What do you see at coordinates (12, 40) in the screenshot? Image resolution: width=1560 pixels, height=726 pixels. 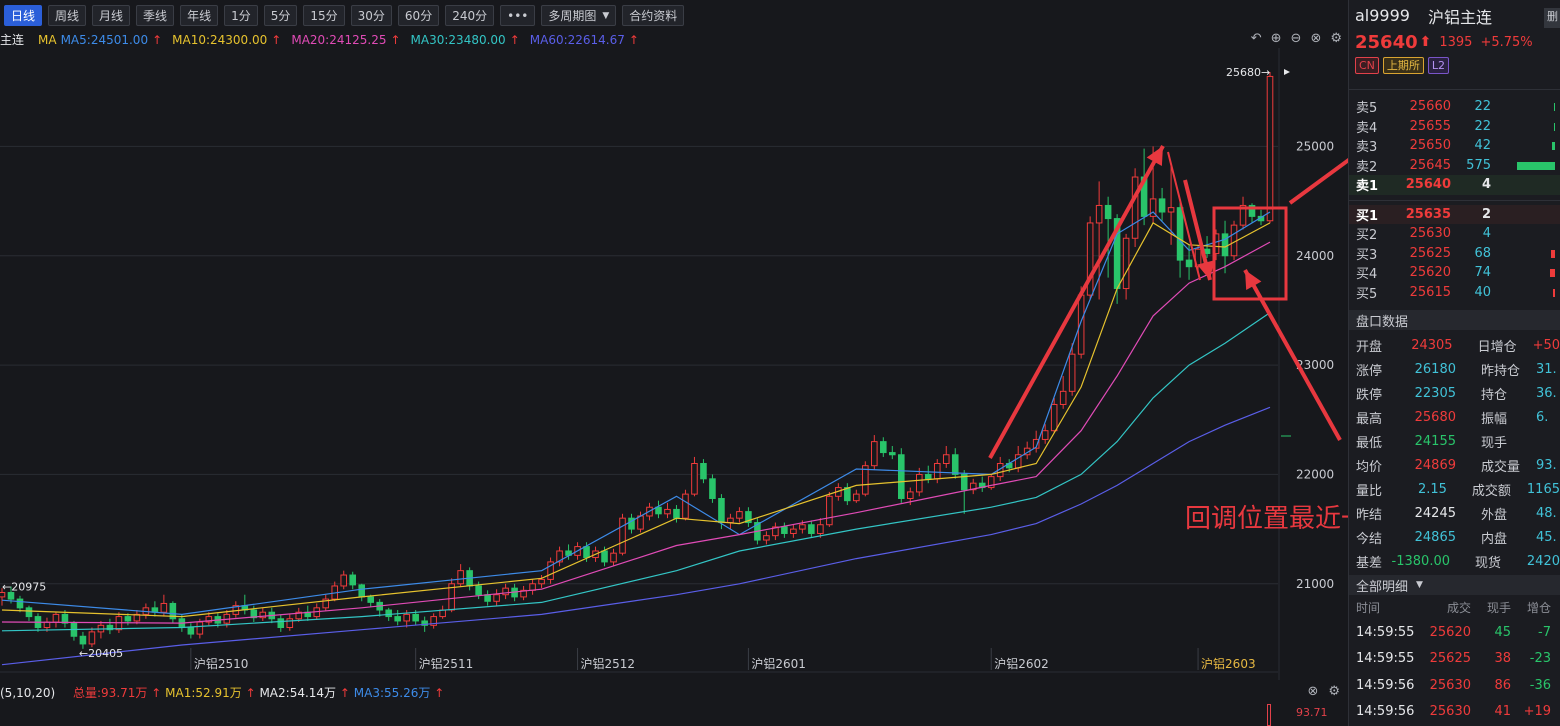 I see `ma-name: 主连` at bounding box center [12, 40].